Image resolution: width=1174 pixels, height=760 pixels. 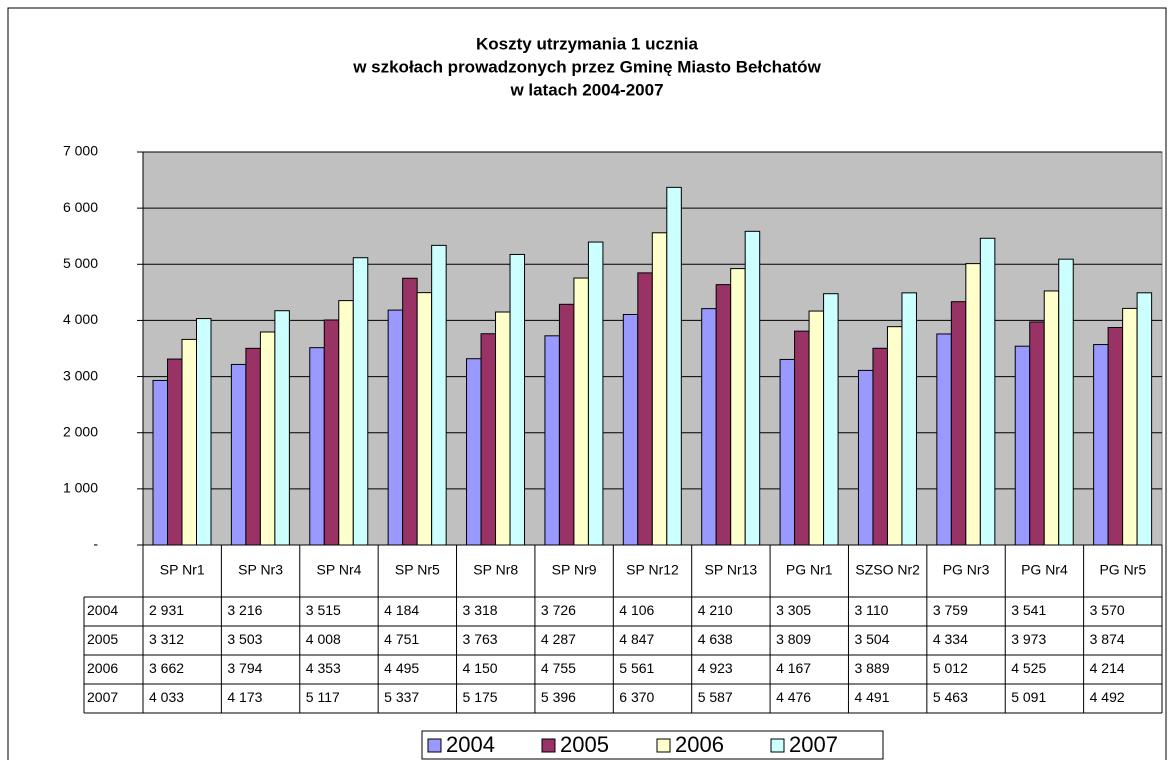 I want to click on table-cell: 5 012, so click(x=950, y=668).